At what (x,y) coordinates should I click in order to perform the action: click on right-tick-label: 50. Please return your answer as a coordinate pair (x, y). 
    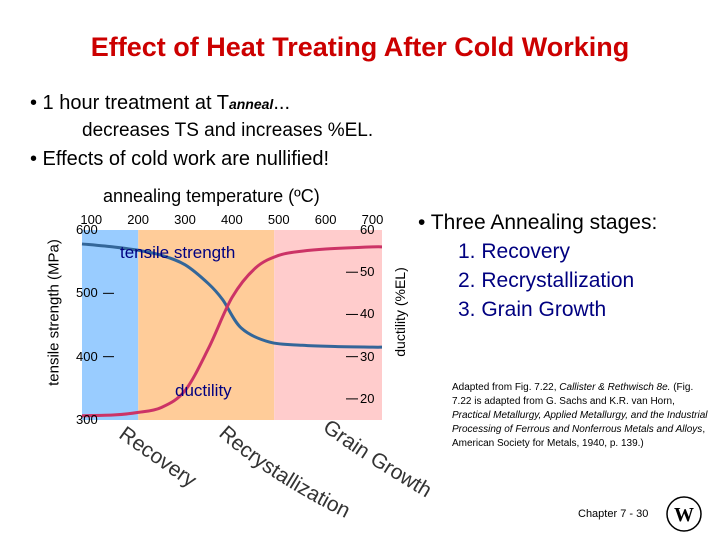
    Looking at the image, I should click on (367, 272).